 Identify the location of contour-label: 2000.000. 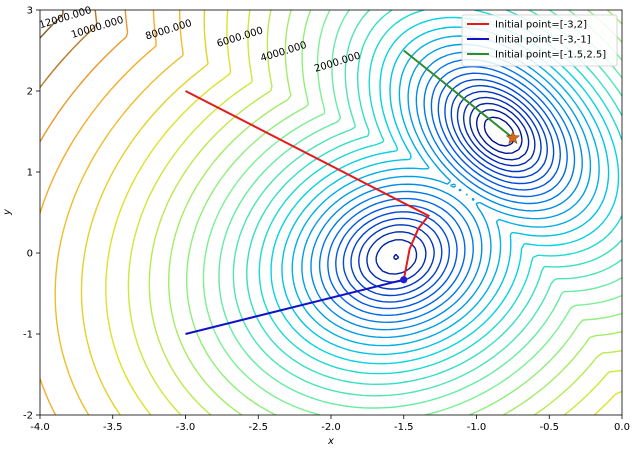
(337, 62).